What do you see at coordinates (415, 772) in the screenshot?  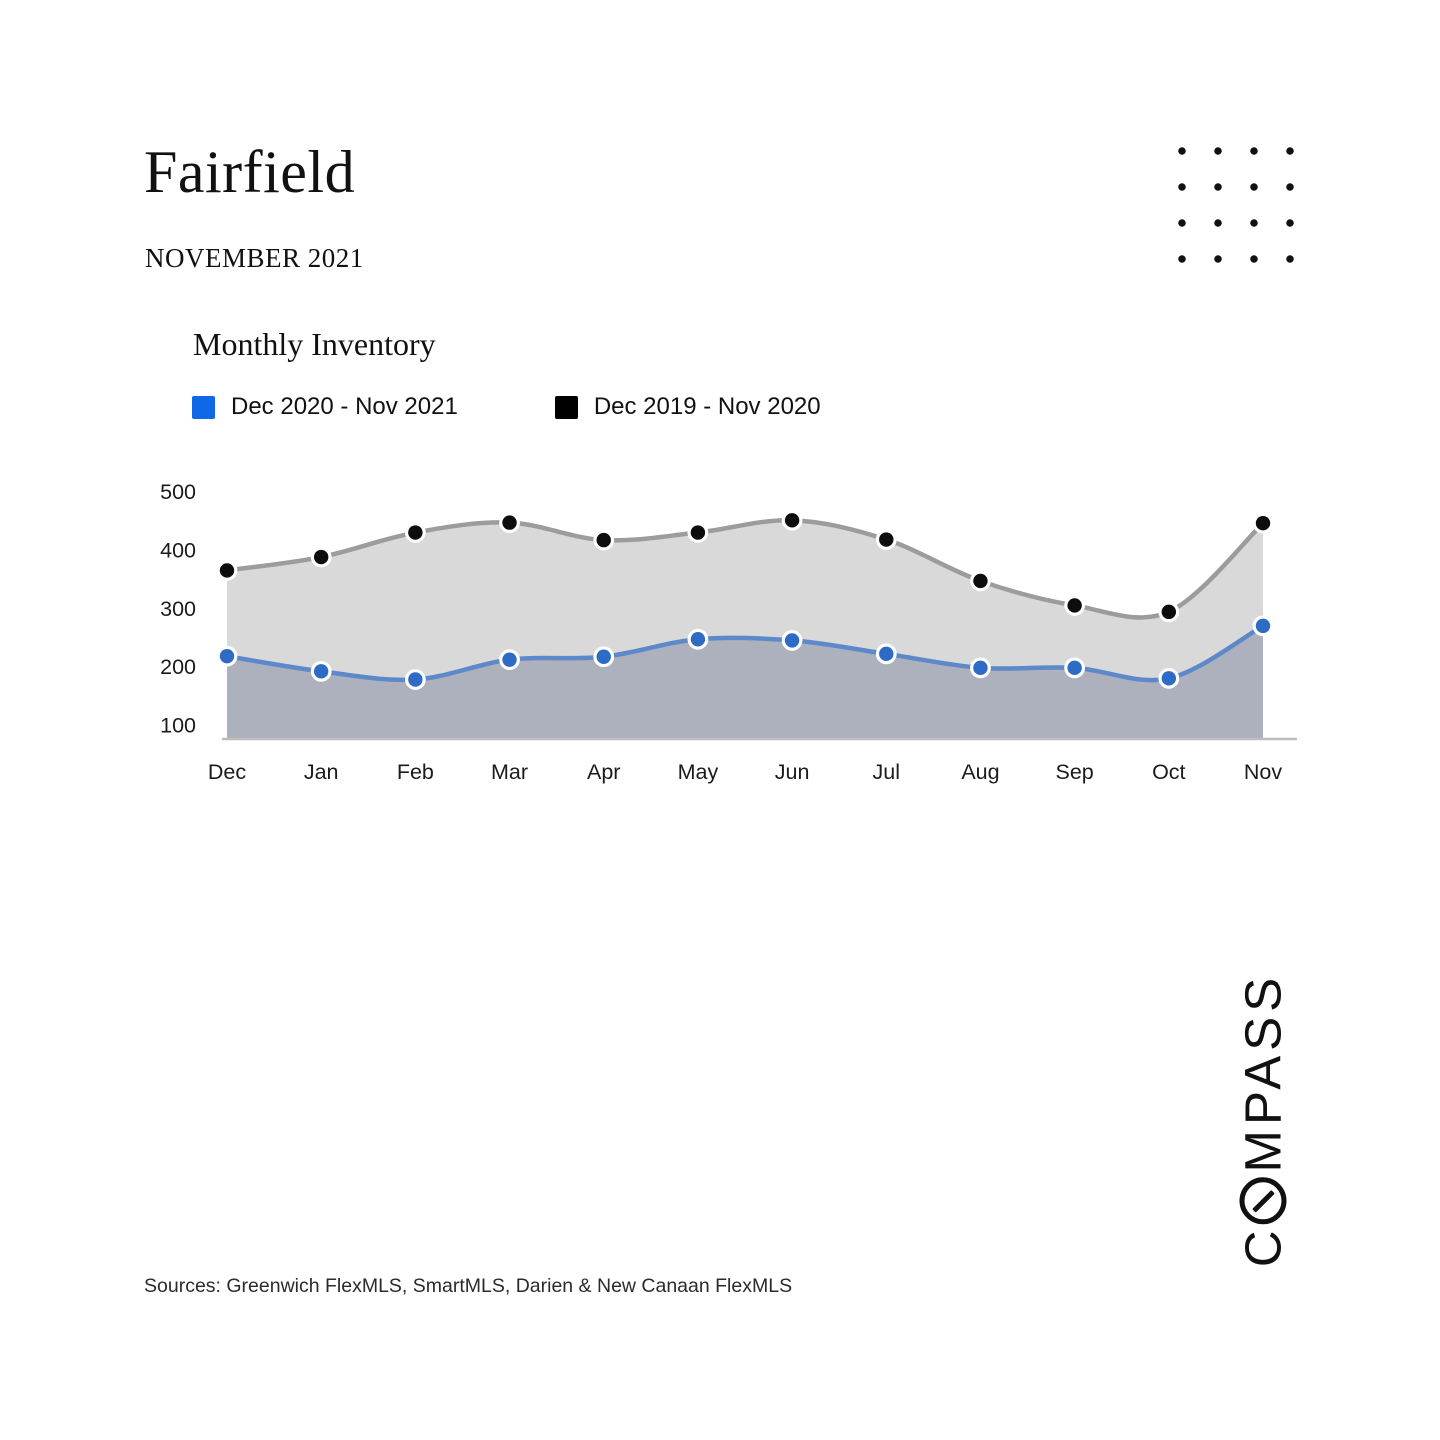 I see `svg-text: Feb` at bounding box center [415, 772].